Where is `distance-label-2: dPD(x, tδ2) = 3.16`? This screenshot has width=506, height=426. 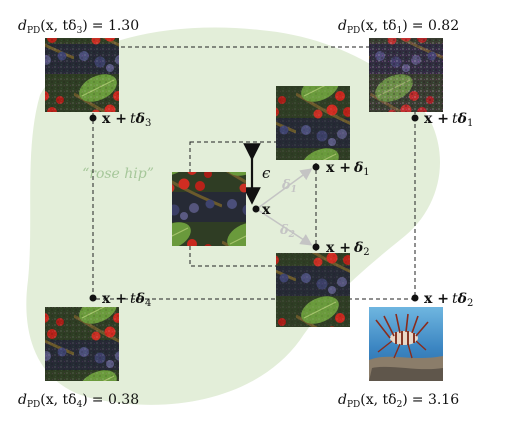 distance-label-2: dPD(x, tδ2) = 3.16 is located at coordinates (398, 401).